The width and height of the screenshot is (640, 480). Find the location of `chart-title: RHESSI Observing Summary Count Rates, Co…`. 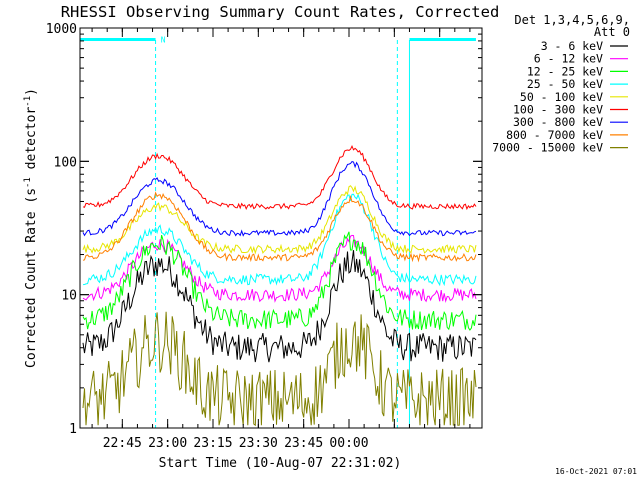

chart-title: RHESSI Observing Summary Count Rates, Co… is located at coordinates (280, 12).